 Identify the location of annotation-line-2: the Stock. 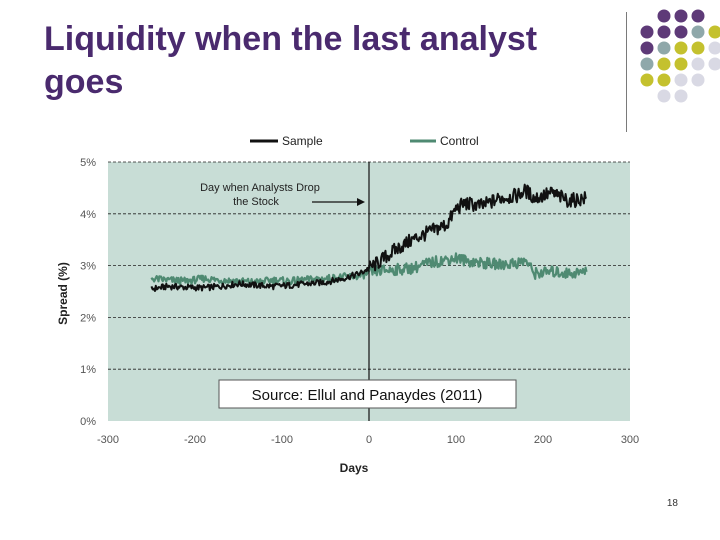
(256, 202).